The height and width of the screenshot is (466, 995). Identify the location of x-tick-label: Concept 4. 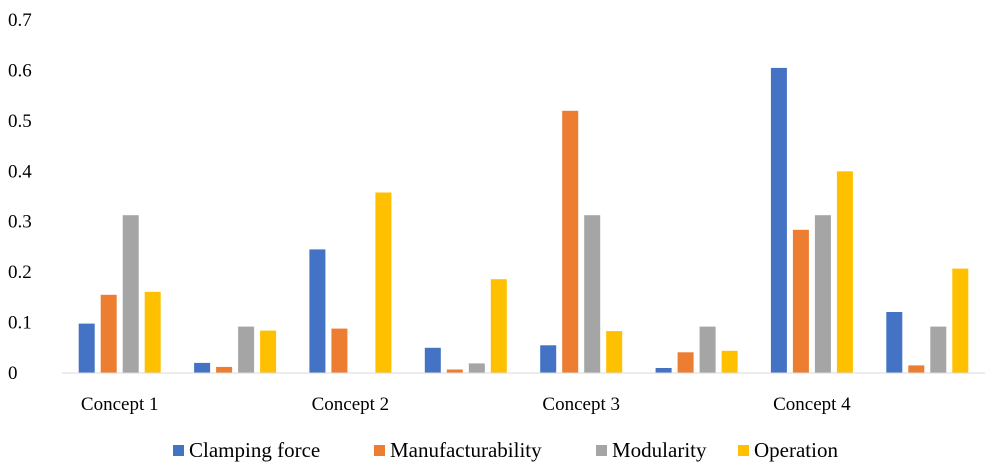
(812, 404).